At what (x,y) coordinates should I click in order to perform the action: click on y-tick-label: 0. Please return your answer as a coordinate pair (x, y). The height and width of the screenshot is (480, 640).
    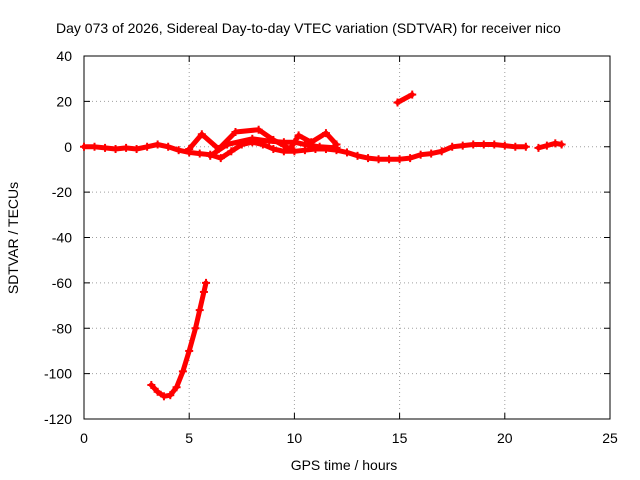
    Looking at the image, I should click on (68, 147).